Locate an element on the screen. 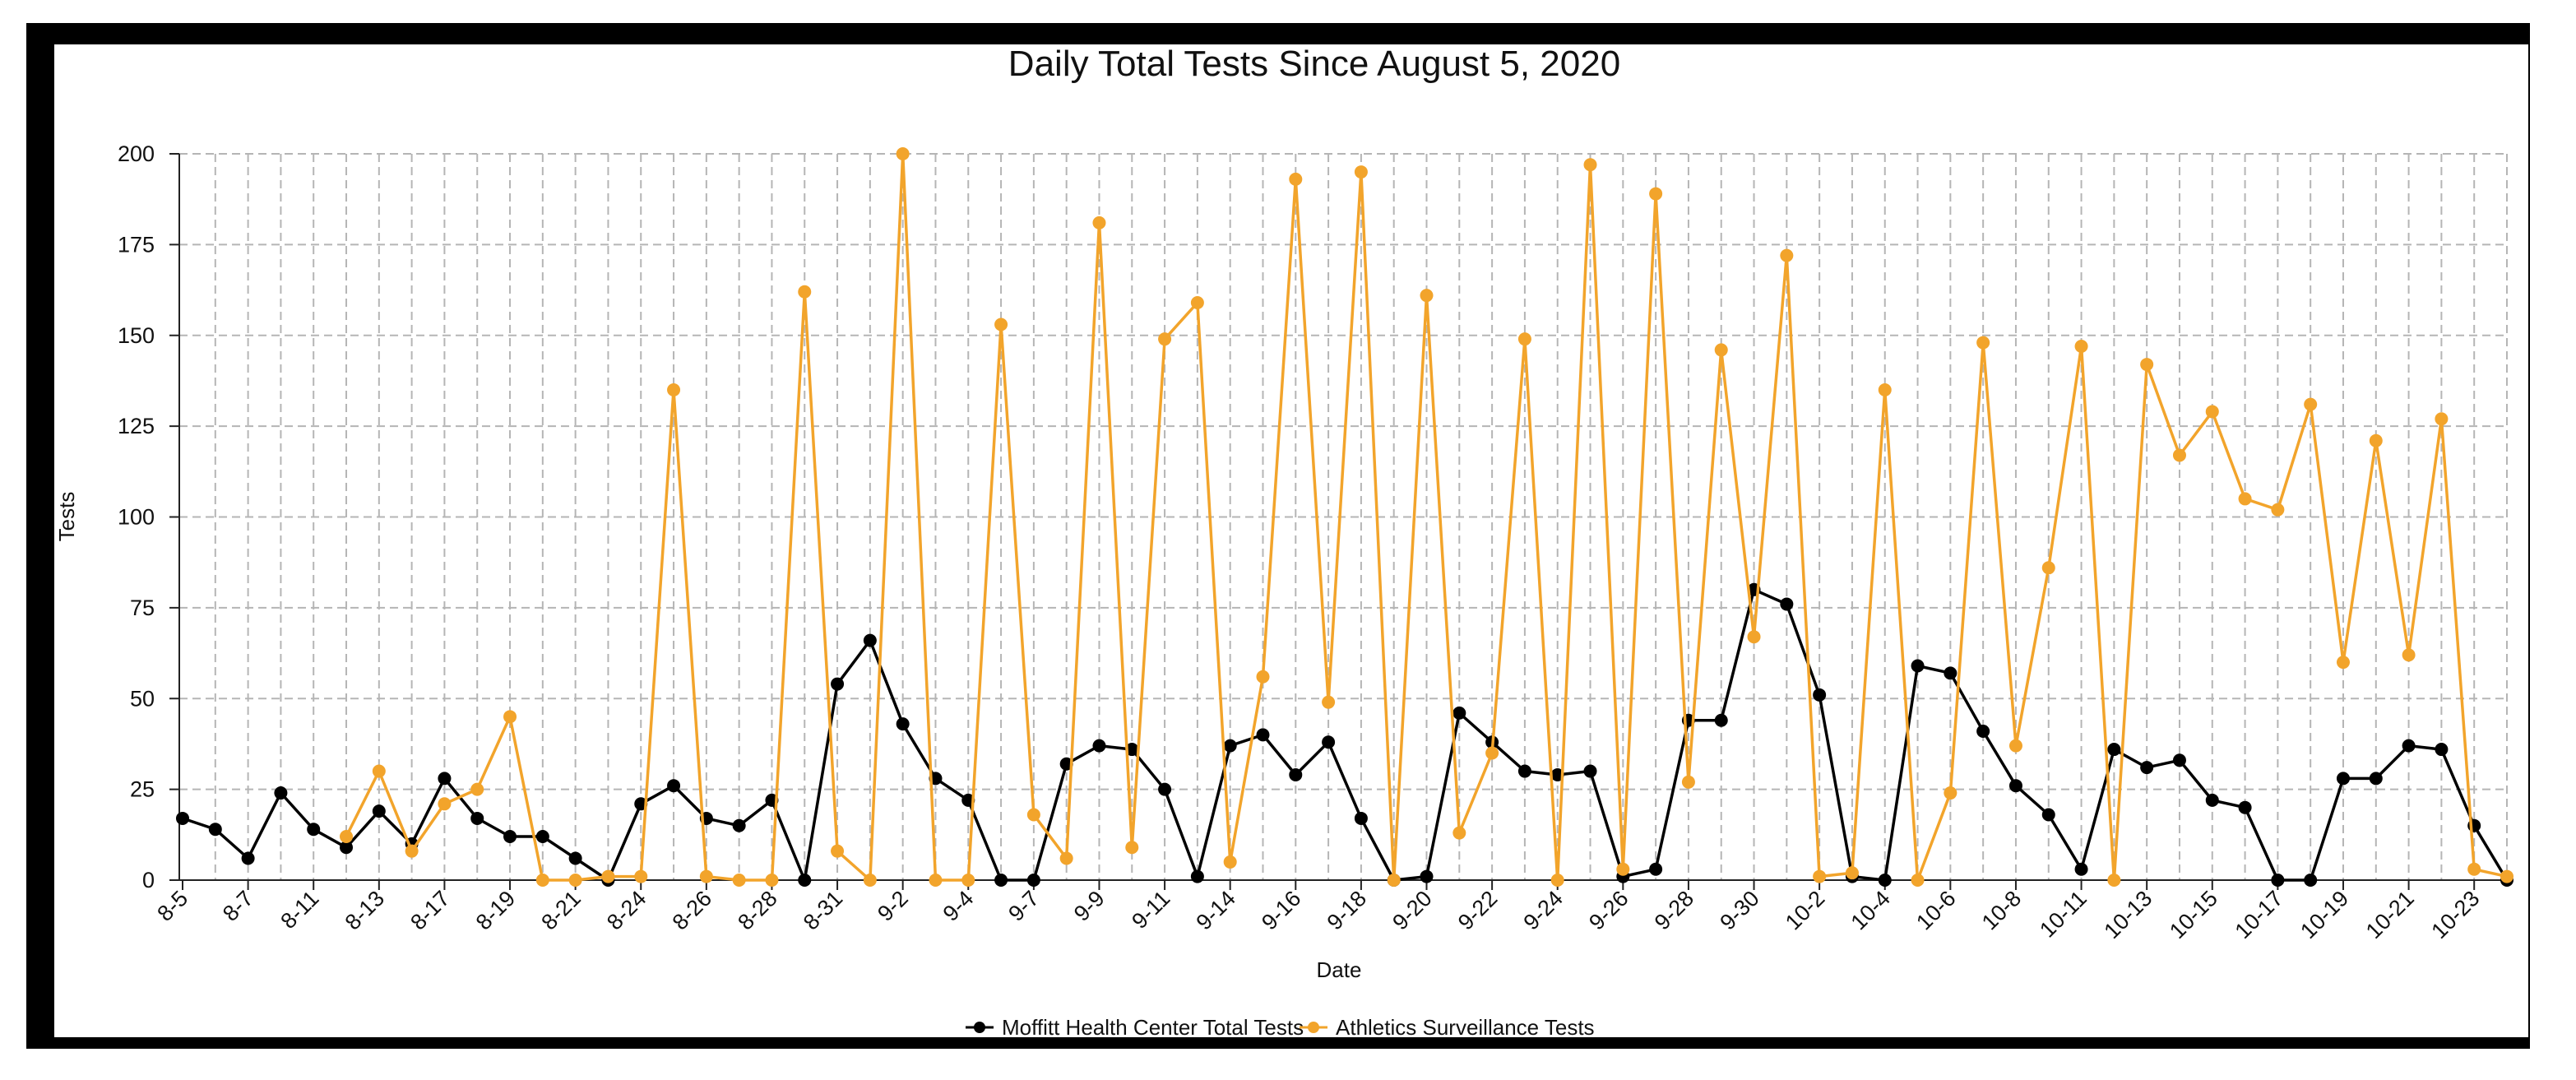  x-tick-label: 10-19 is located at coordinates (2325, 915).